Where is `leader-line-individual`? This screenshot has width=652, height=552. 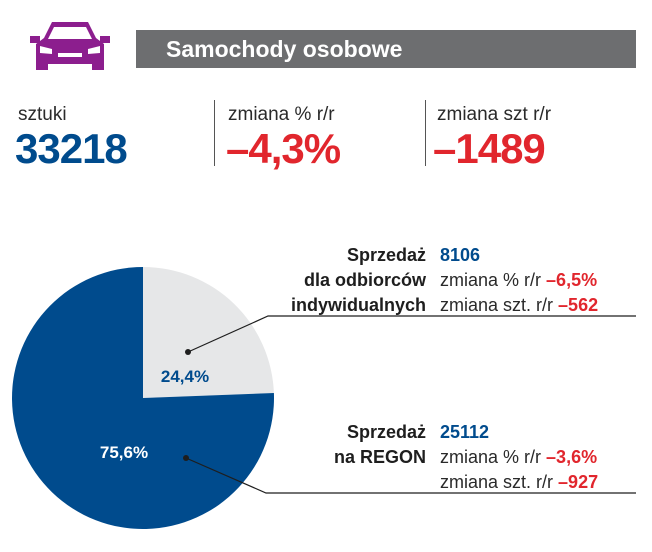 leader-line-individual is located at coordinates (411, 334).